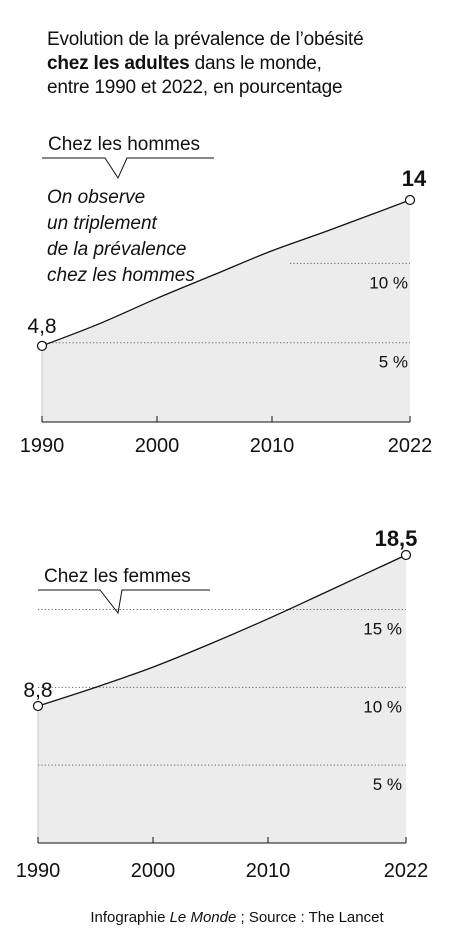  I want to click on source-brand: Le Monde, so click(203, 917).